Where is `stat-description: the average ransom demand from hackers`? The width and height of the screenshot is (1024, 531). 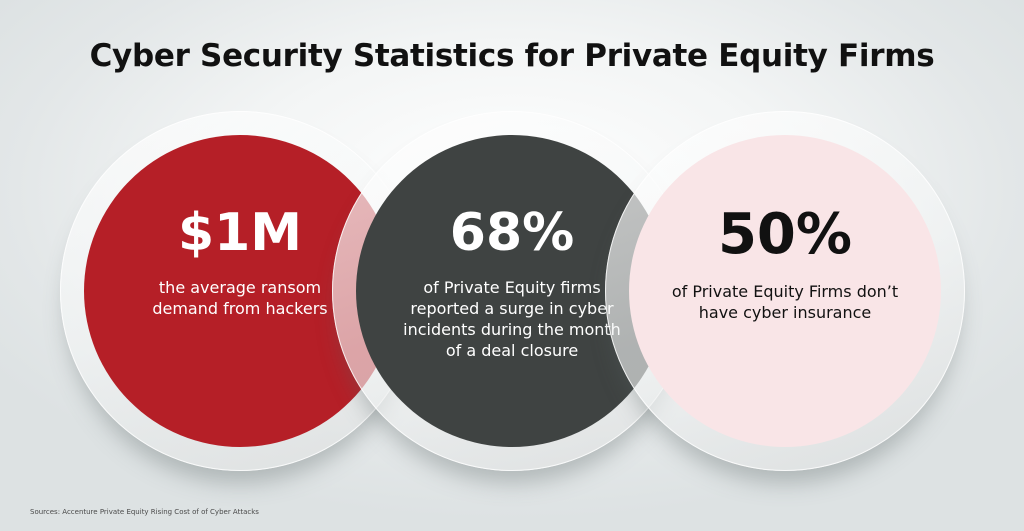
stat-description: the average ransom demand from hackers is located at coordinates (240, 298).